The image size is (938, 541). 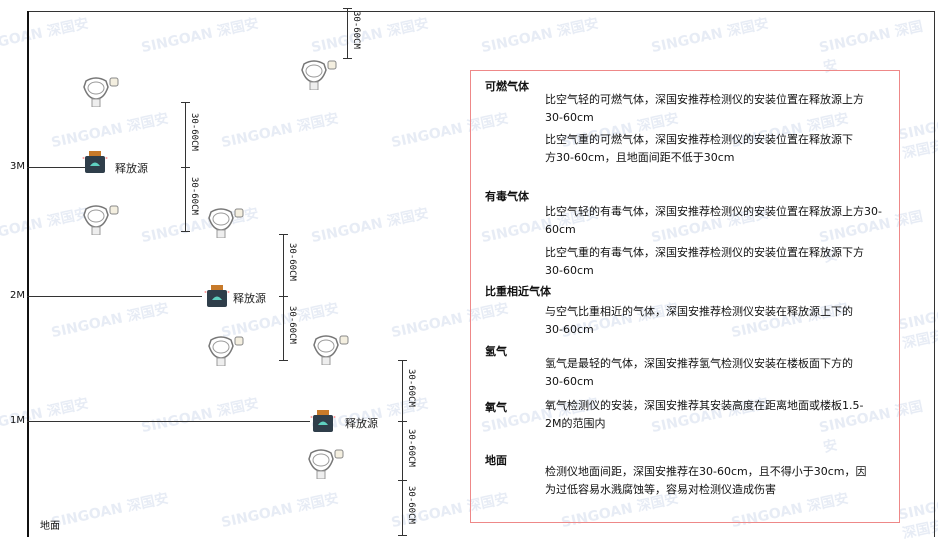 What do you see at coordinates (28, 274) in the screenshot?
I see `height-axis` at bounding box center [28, 274].